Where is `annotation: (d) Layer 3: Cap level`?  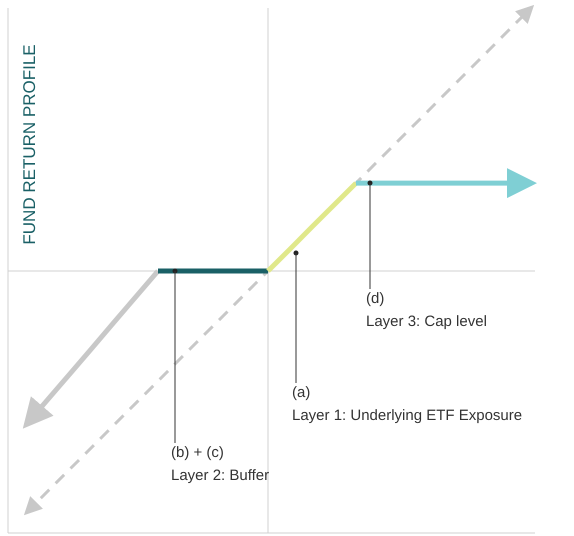 annotation: (d) Layer 3: Cap level is located at coordinates (426, 310).